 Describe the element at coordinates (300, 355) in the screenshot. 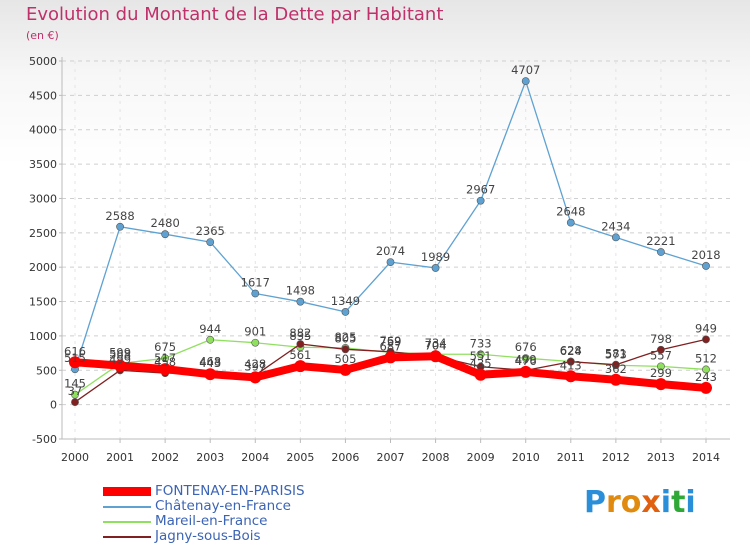

I see `data-label: 561` at that location.